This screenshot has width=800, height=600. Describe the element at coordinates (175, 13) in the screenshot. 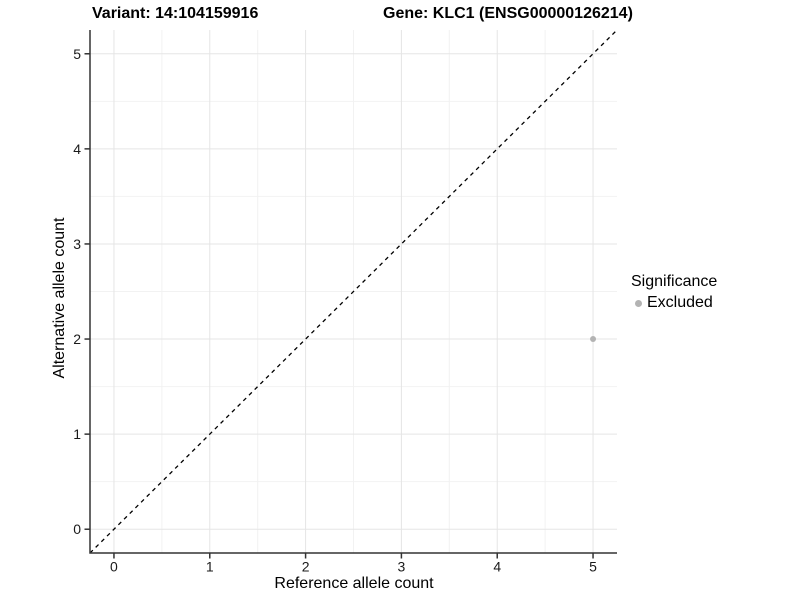

I see `plot-title-variant: Variant: 14:104159916` at that location.